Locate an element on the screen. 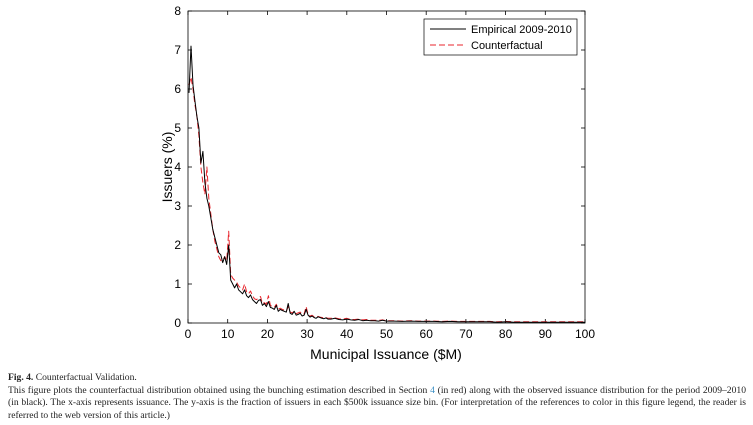  caption-section-link: 4 is located at coordinates (432, 390).